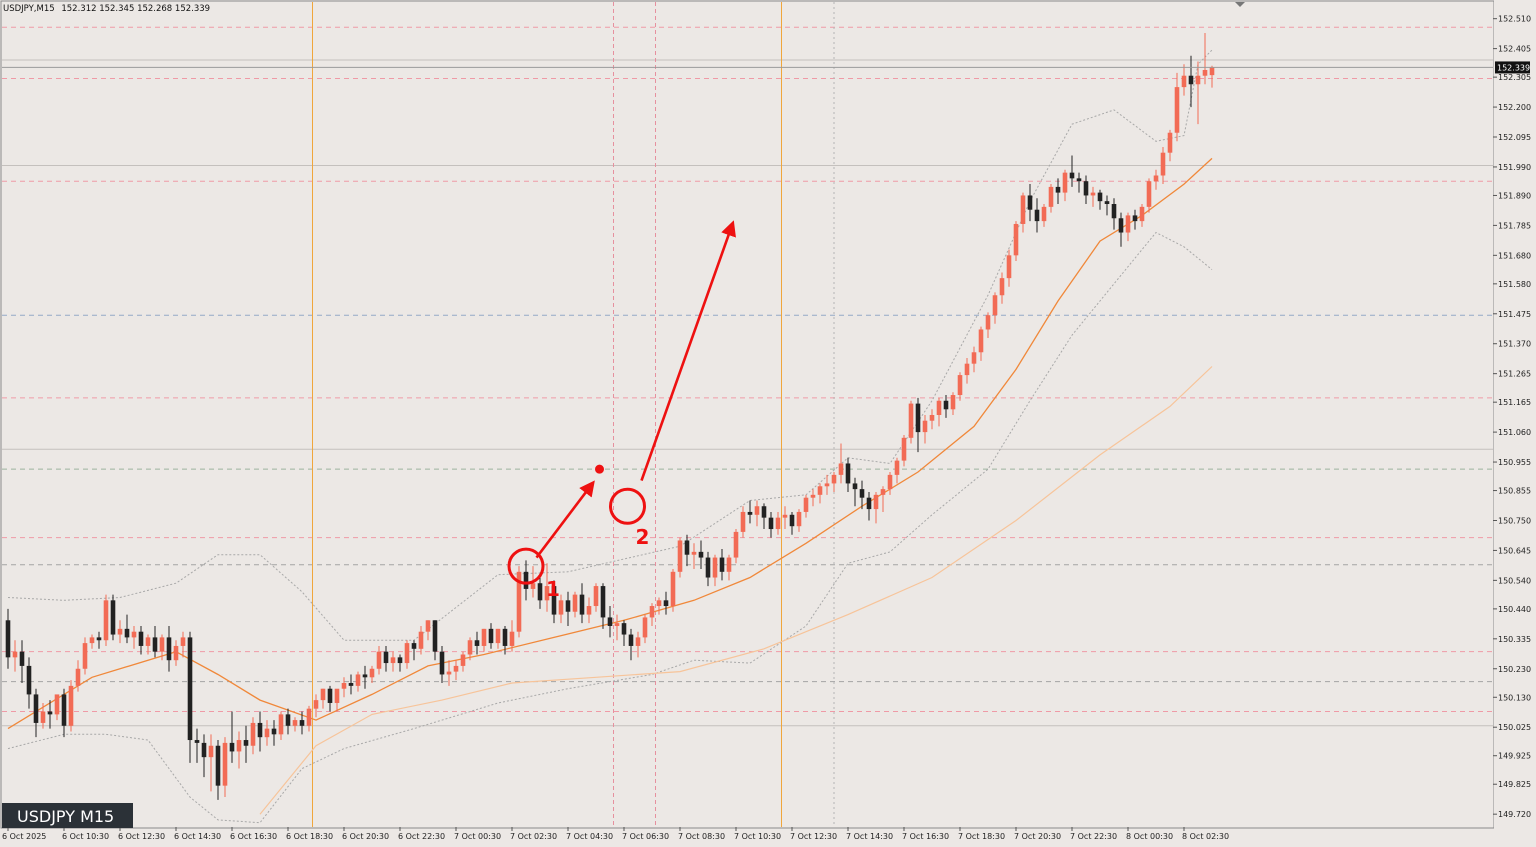 The image size is (1536, 847). What do you see at coordinates (1514, 520) in the screenshot?
I see `price-tick-label: 150.750` at bounding box center [1514, 520].